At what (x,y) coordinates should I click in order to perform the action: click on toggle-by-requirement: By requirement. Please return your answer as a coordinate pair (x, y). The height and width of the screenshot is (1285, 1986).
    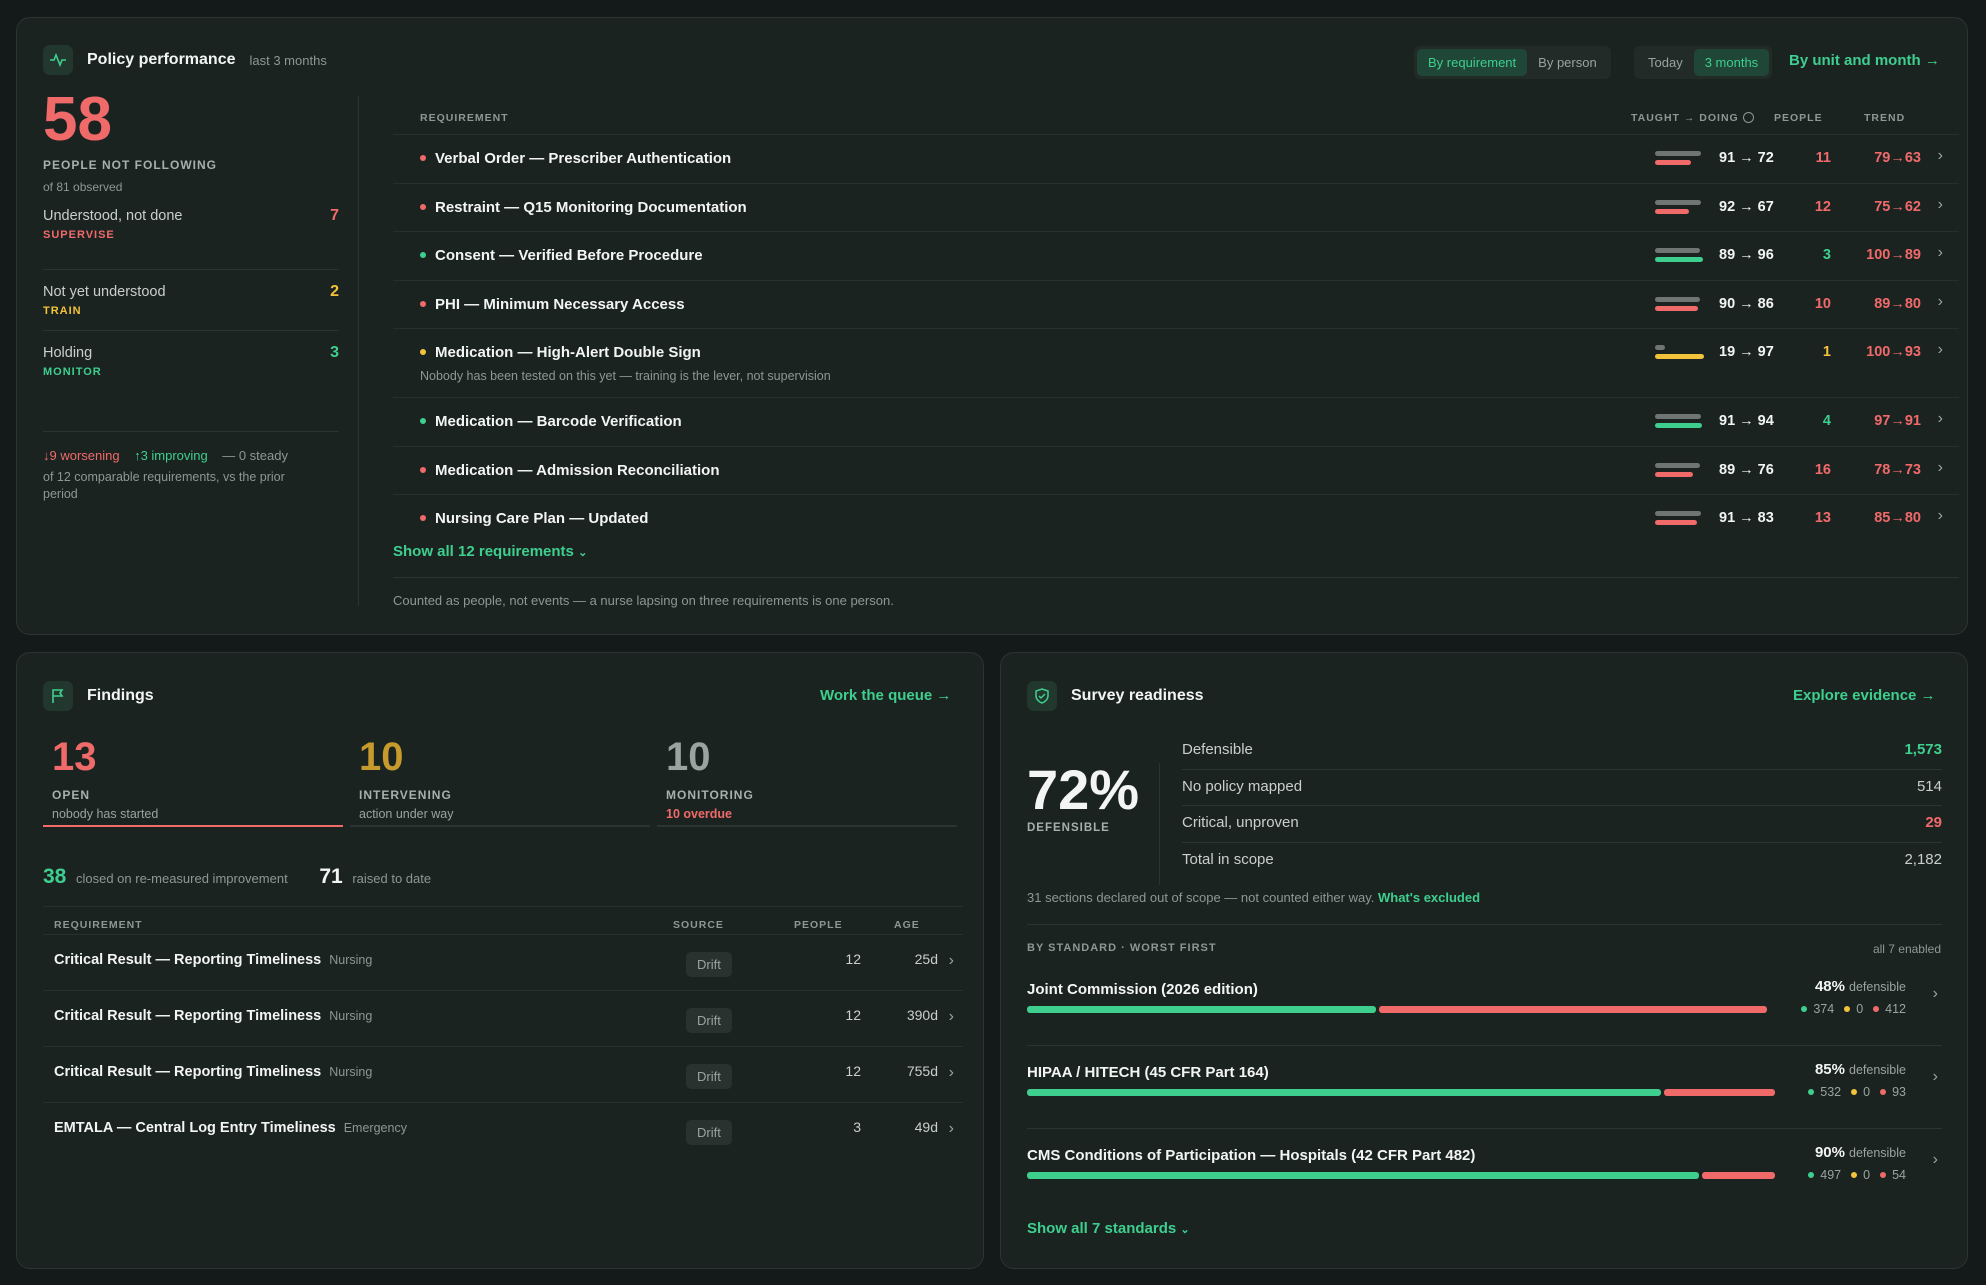
    Looking at the image, I should click on (1472, 62).